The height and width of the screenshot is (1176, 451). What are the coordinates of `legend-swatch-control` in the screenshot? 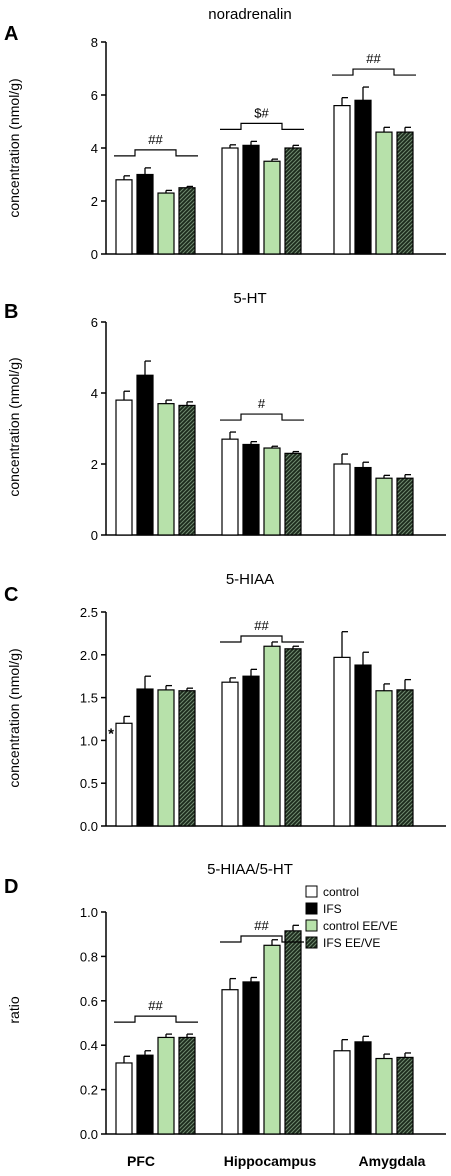 It's located at (311, 891).